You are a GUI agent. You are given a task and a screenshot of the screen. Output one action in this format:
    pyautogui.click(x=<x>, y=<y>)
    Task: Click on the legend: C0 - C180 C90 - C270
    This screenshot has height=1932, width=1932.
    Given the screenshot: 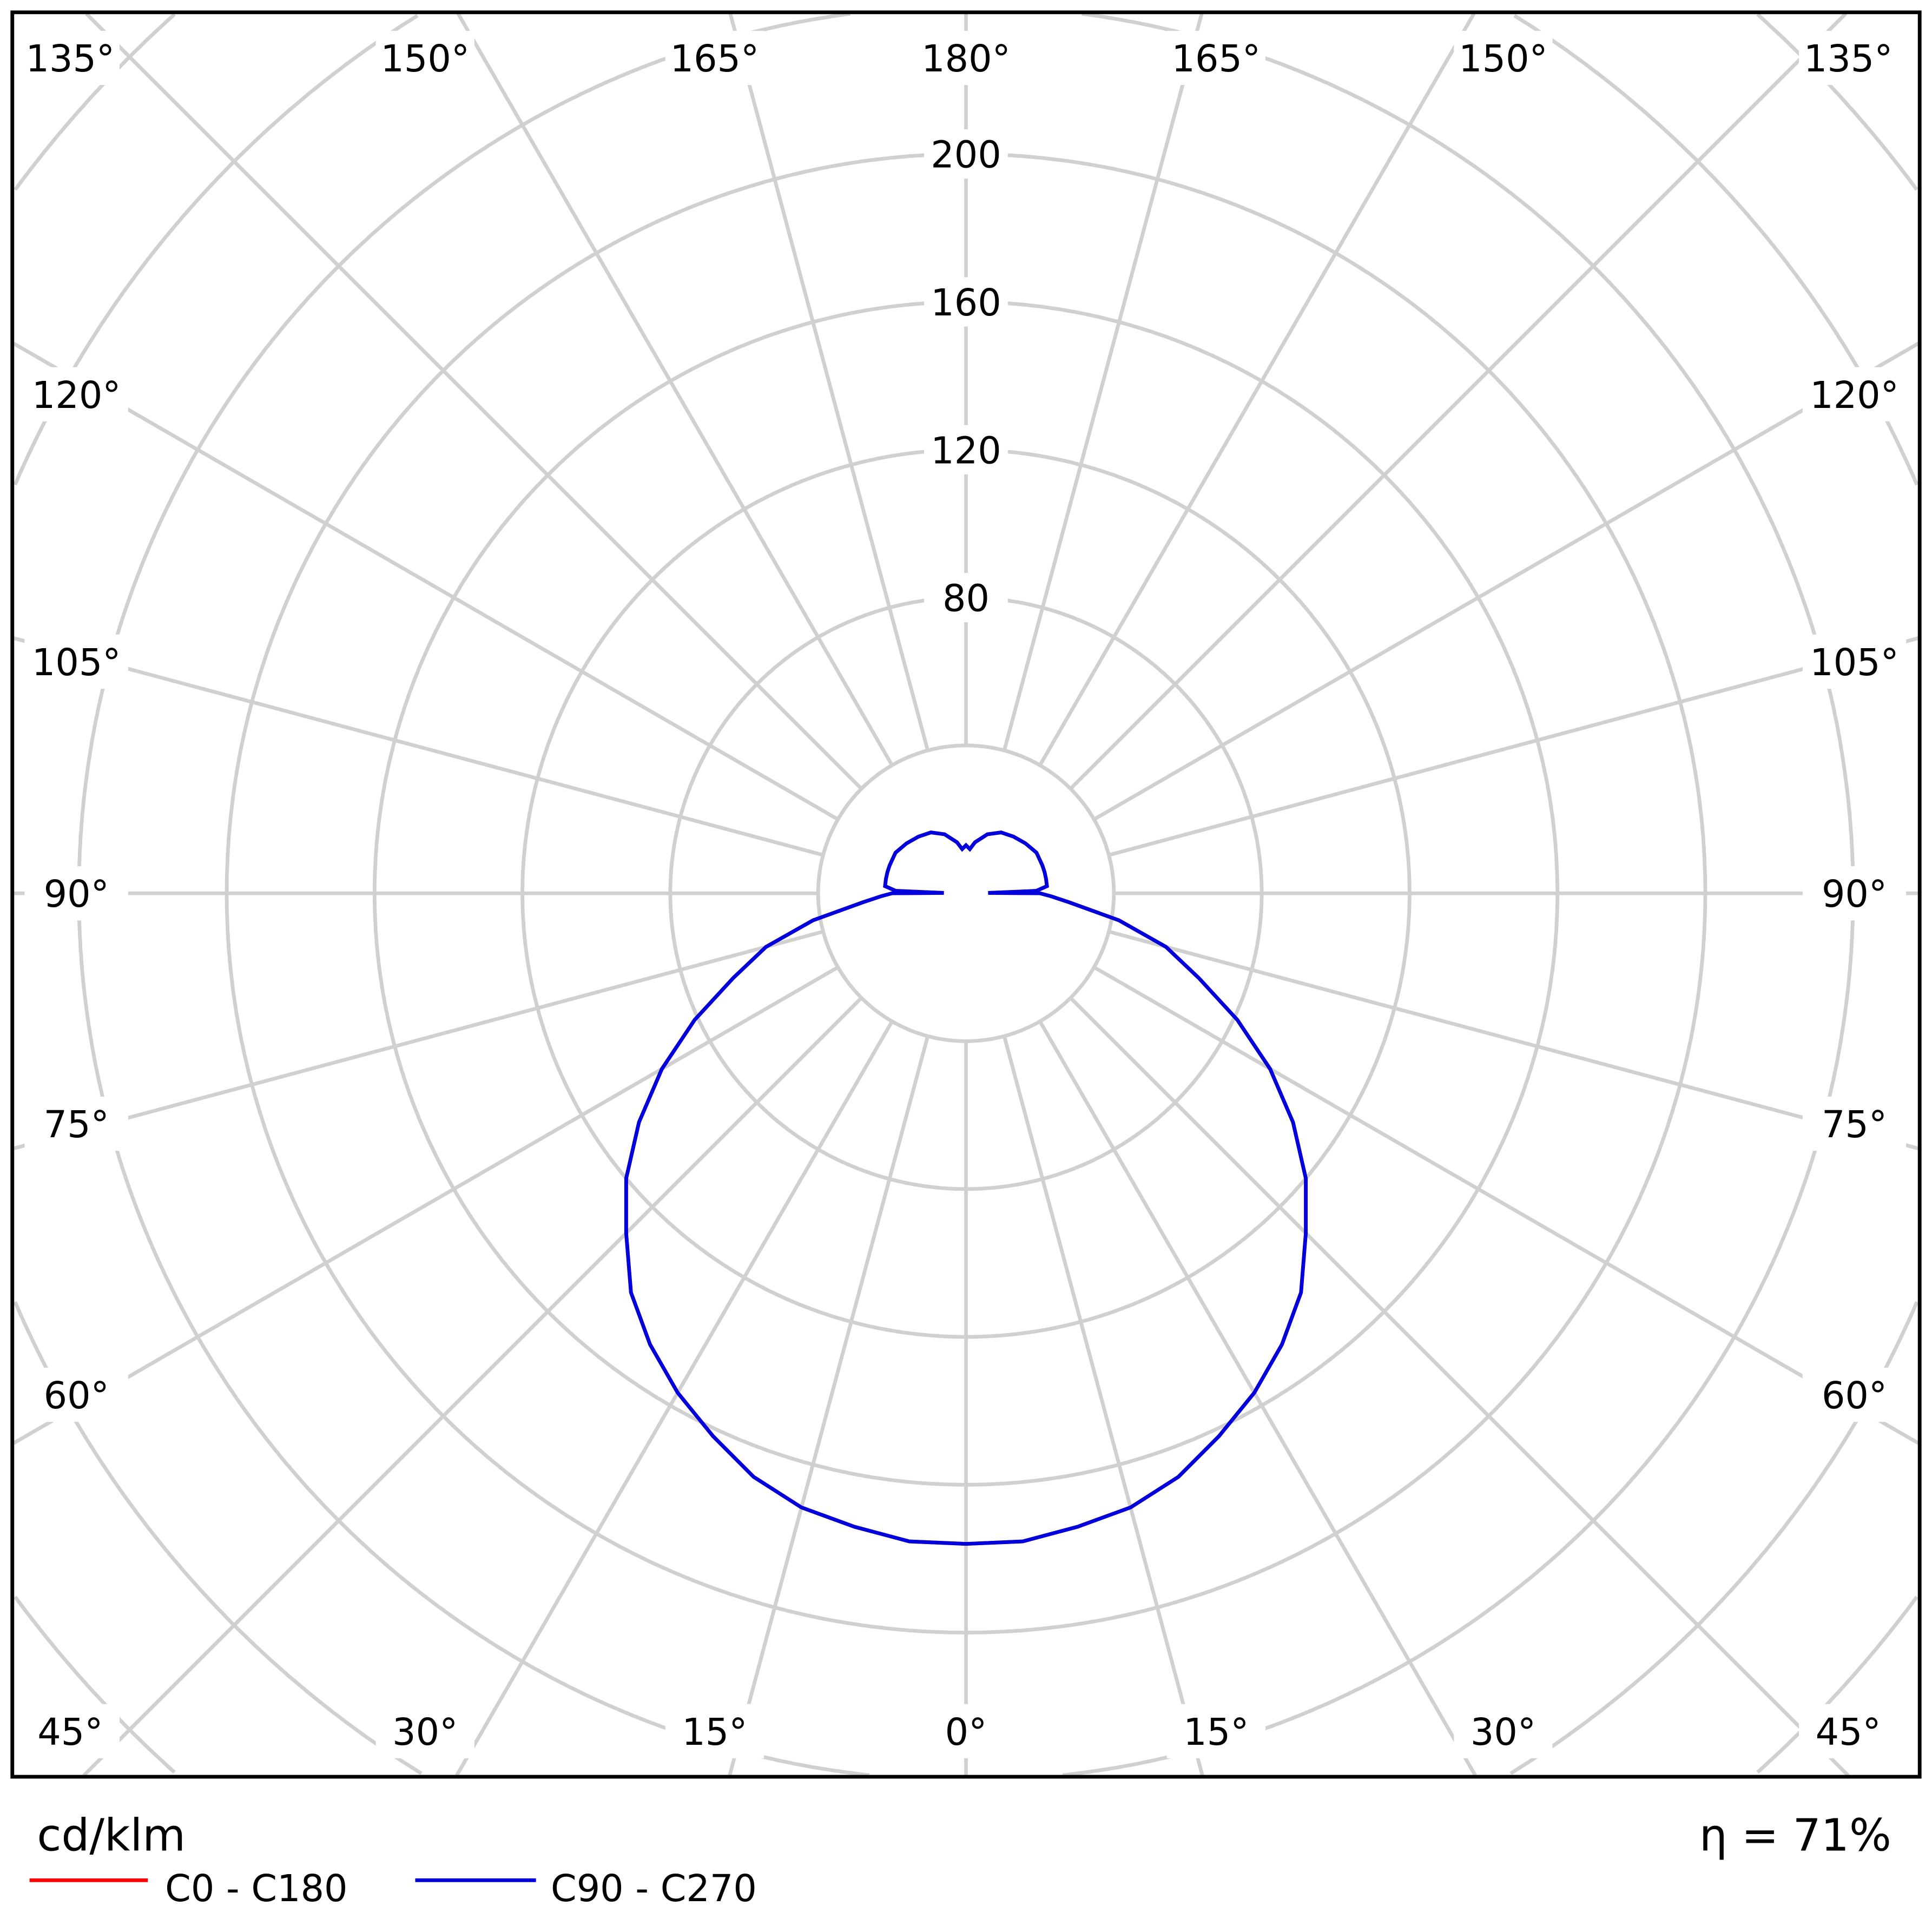 What is the action you would take?
    pyautogui.click(x=393, y=1889)
    